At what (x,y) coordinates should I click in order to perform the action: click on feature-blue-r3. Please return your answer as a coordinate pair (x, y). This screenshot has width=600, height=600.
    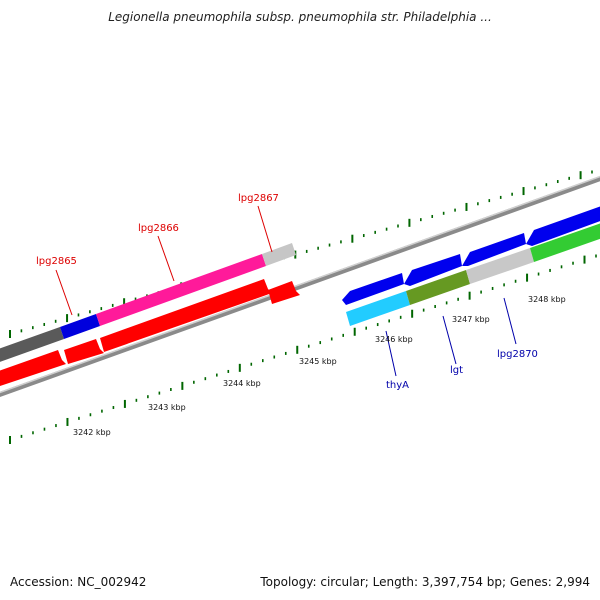
    Looking at the image, I should click on (494, 249).